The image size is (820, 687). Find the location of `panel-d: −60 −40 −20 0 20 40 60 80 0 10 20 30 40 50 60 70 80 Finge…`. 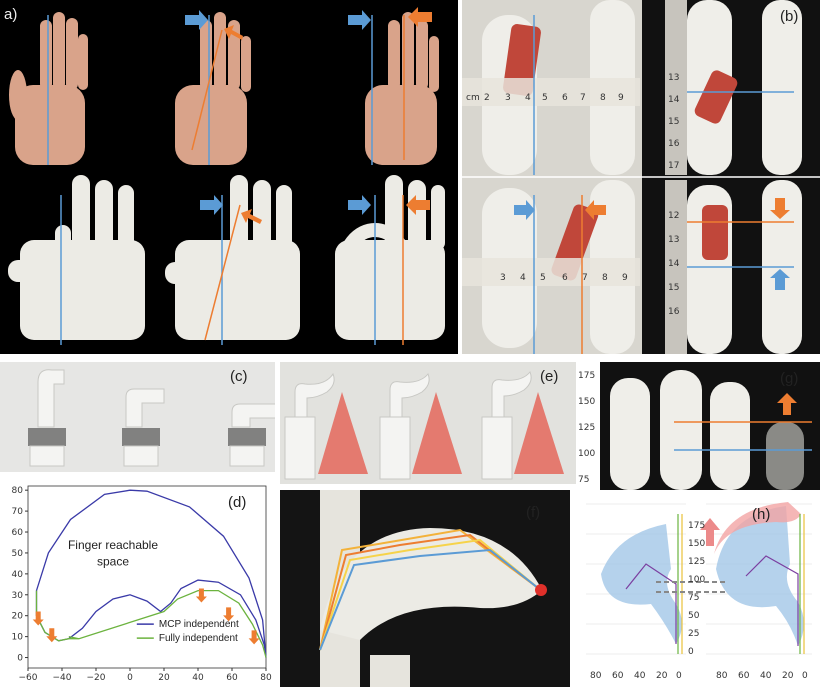

panel-d: −60 −40 −20 0 20 40 60 80 0 10 20 30 40 50 60 70 80 Finge… is located at coordinates (137, 582).